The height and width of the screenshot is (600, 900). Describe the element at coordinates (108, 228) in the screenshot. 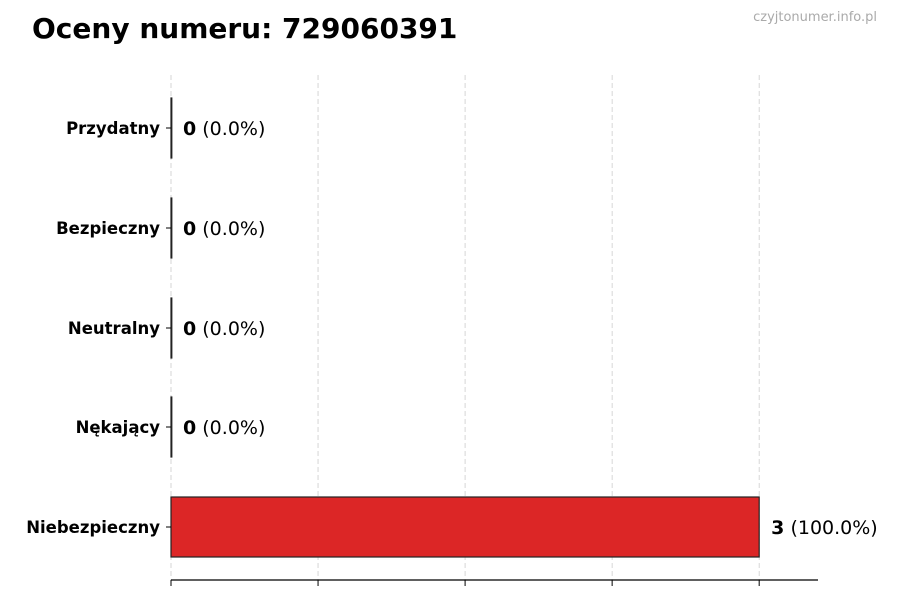

I see `category-label: Bezpieczny` at that location.